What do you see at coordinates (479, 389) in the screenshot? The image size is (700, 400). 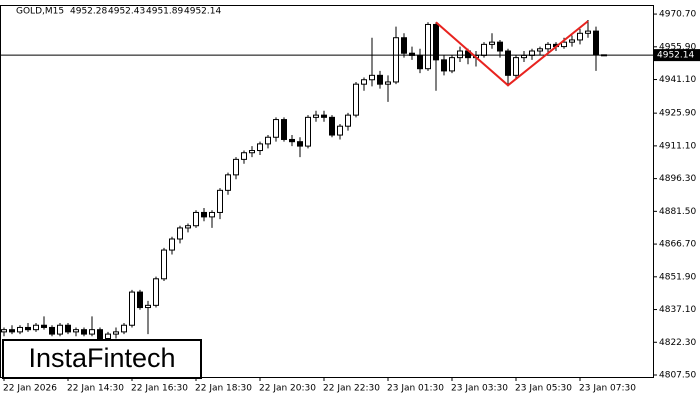 I see `x-tick-label: 23 Jan 03:30` at bounding box center [479, 389].